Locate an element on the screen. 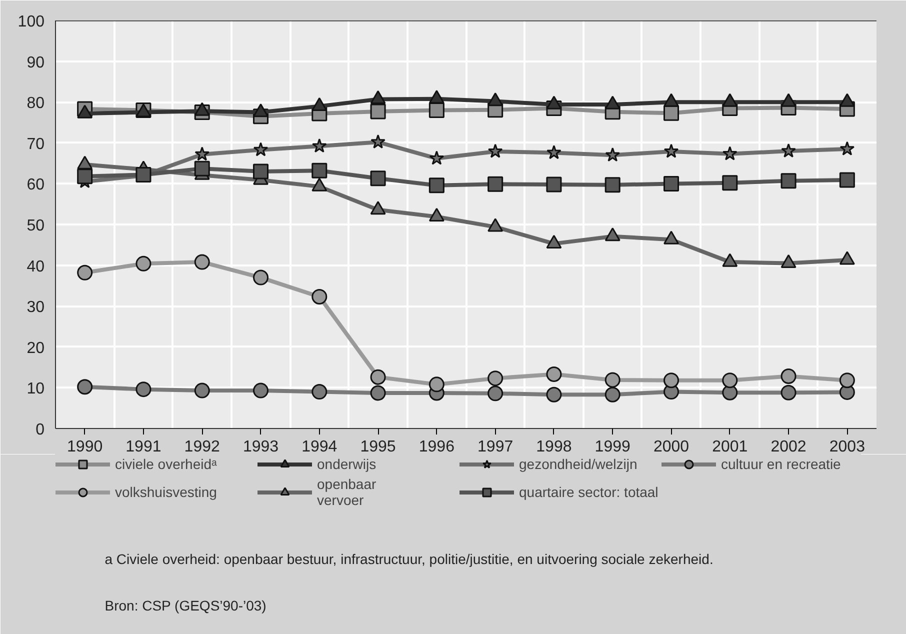  x-tick-label: 2001 is located at coordinates (730, 447).